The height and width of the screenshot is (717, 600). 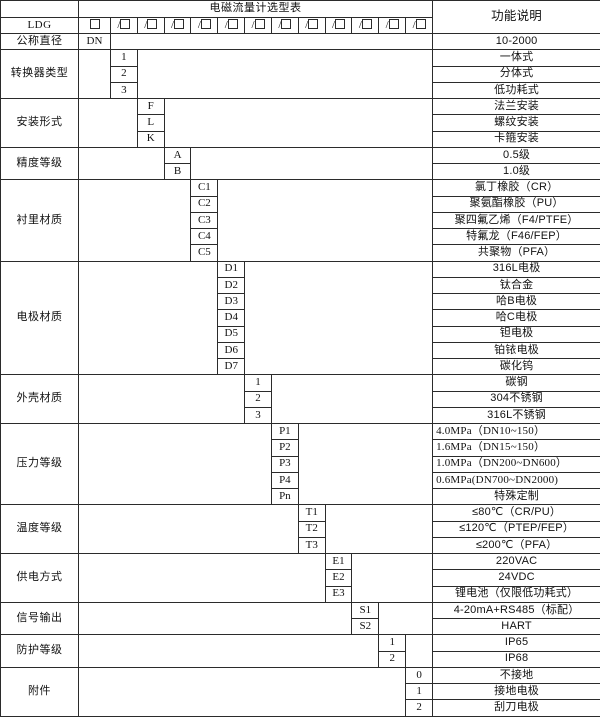 I want to click on code-box-3: /, so click(x=177, y=26).